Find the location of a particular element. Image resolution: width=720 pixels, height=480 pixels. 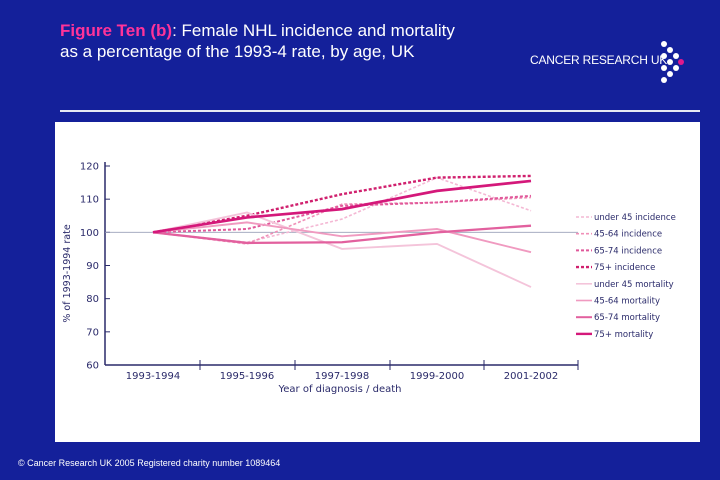

legend-label: 45-64 mortality is located at coordinates (627, 302).